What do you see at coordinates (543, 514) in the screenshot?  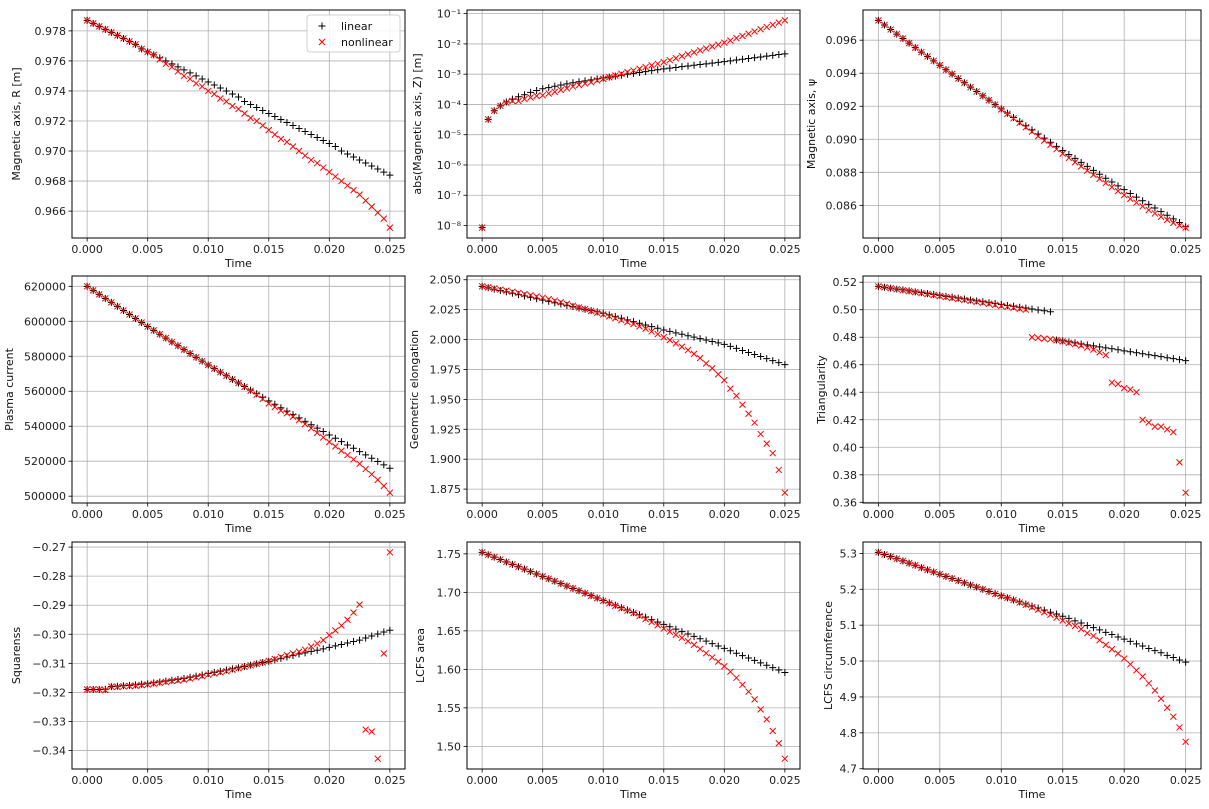 I see `x-tick-label: 0.005` at bounding box center [543, 514].